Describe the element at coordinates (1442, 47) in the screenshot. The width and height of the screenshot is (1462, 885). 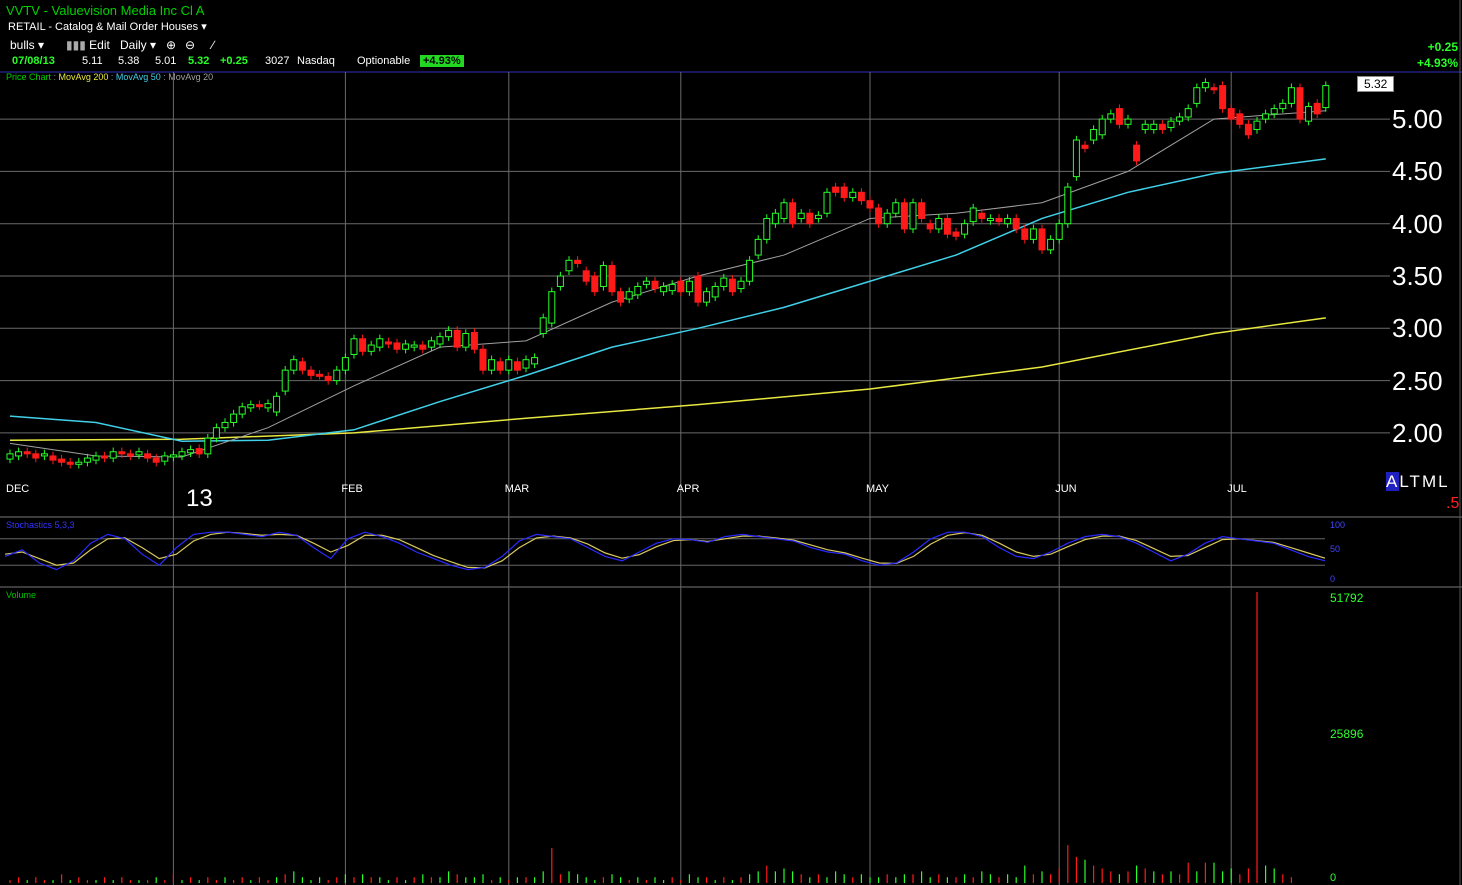
I see `right-change: +0.25` at that location.